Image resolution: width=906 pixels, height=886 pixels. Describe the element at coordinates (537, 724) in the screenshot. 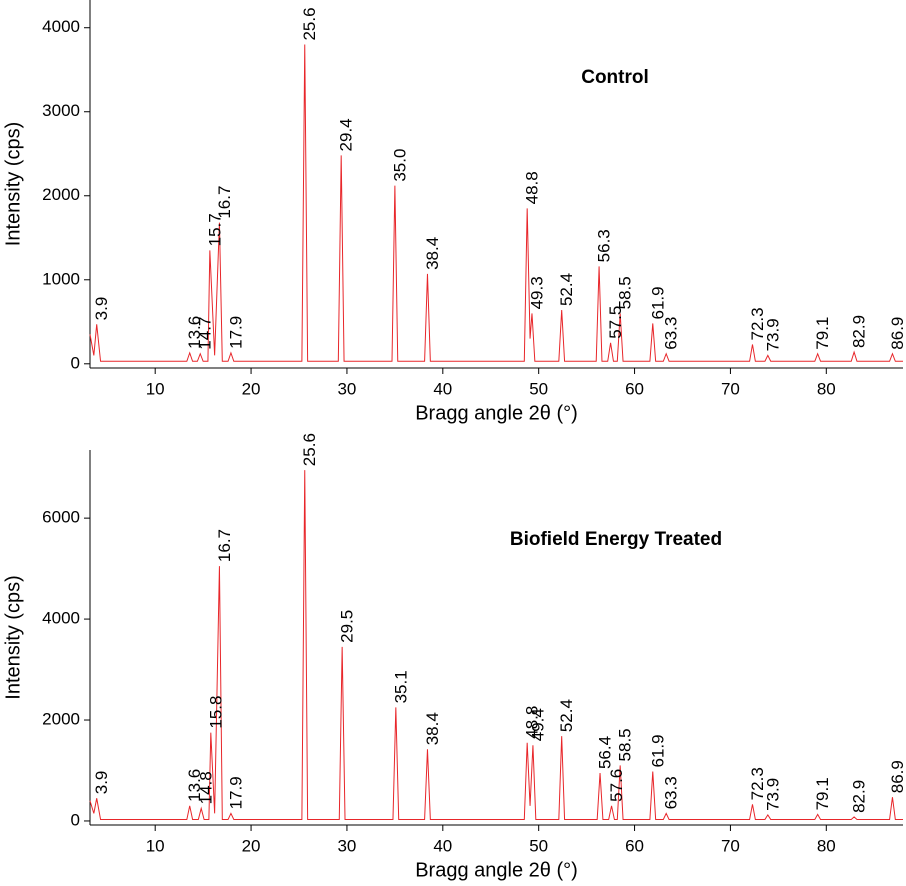

I see `peak-label: 49.4` at that location.